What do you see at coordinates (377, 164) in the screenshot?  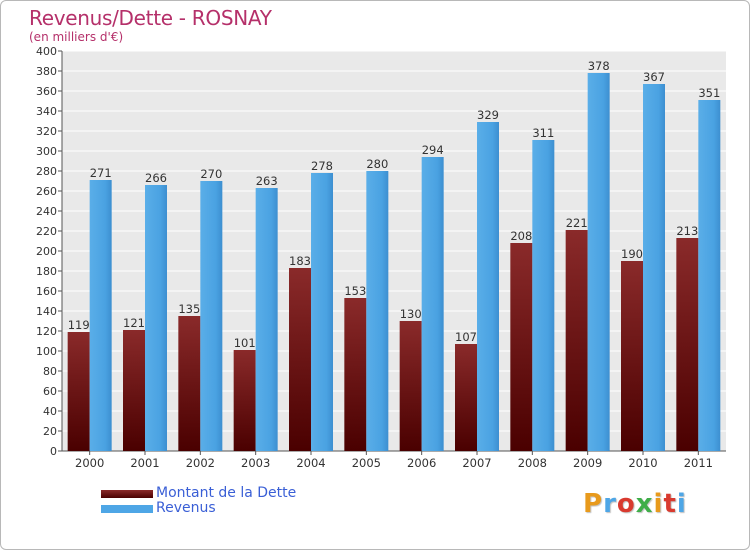 I see `data-label-revenus: 280` at bounding box center [377, 164].